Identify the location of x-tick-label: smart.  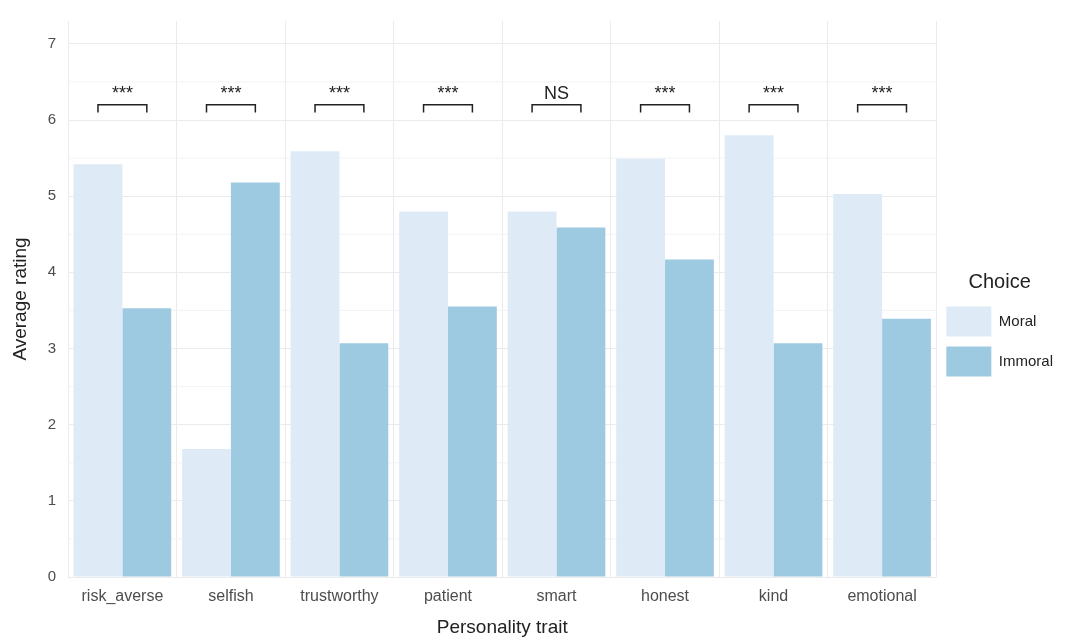
(557, 596).